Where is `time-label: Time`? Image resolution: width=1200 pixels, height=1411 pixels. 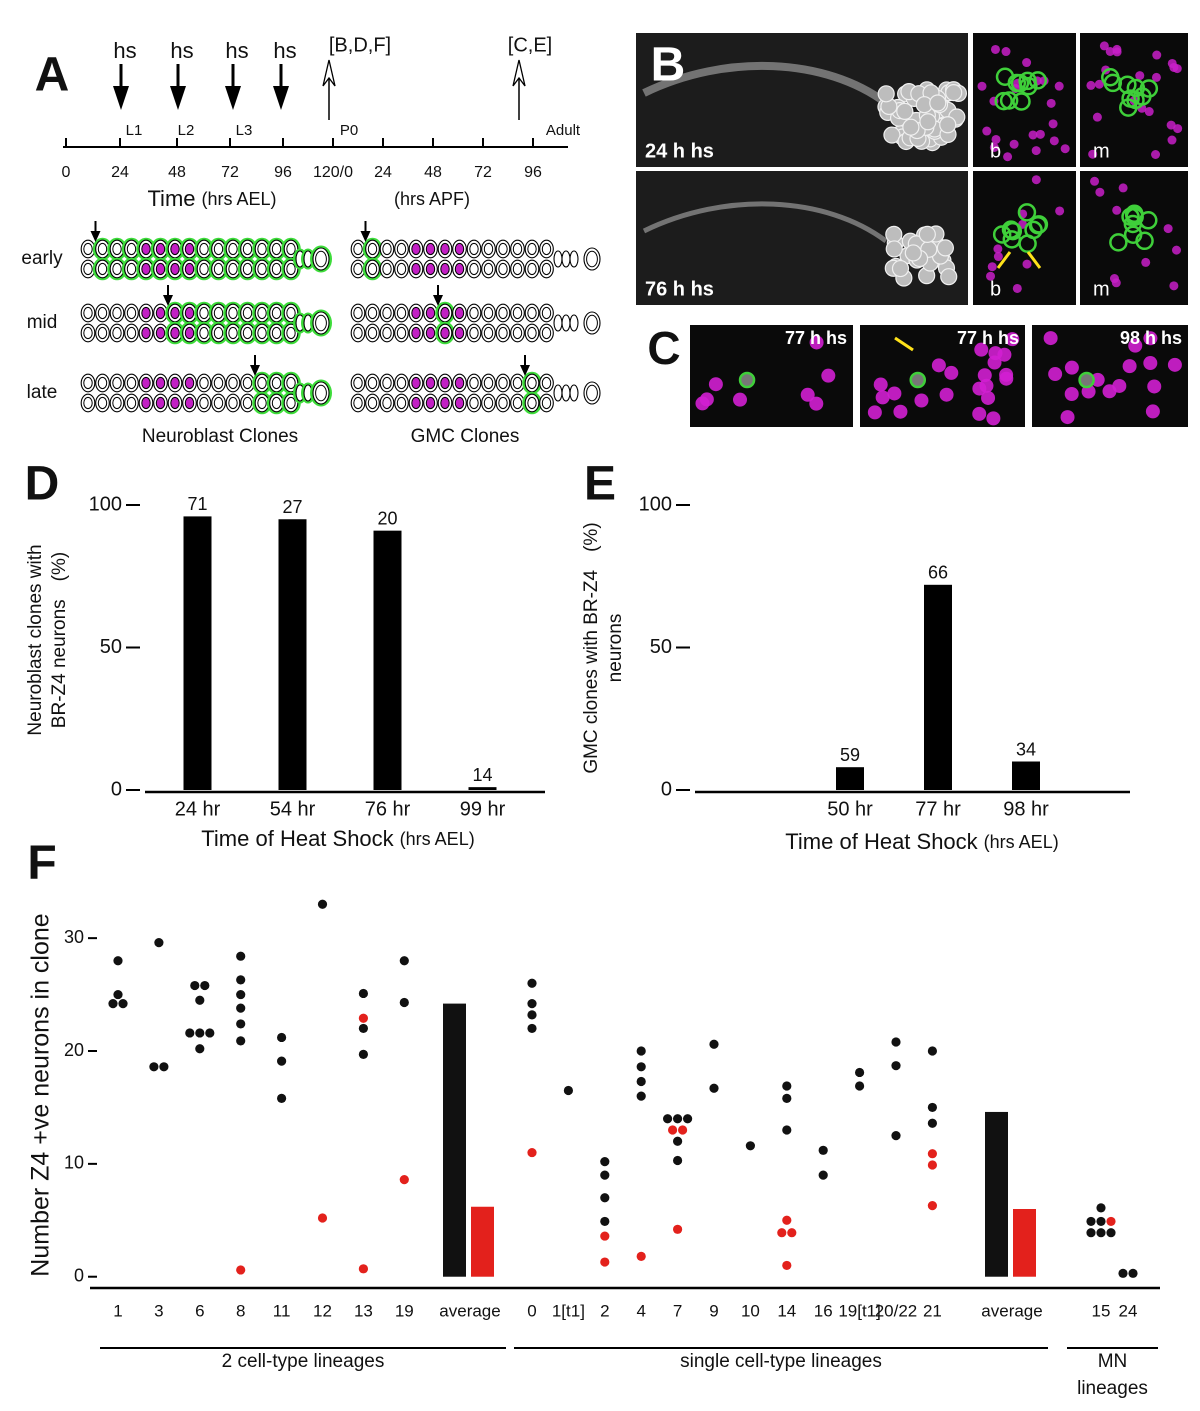
time-label: Time is located at coordinates (171, 198).